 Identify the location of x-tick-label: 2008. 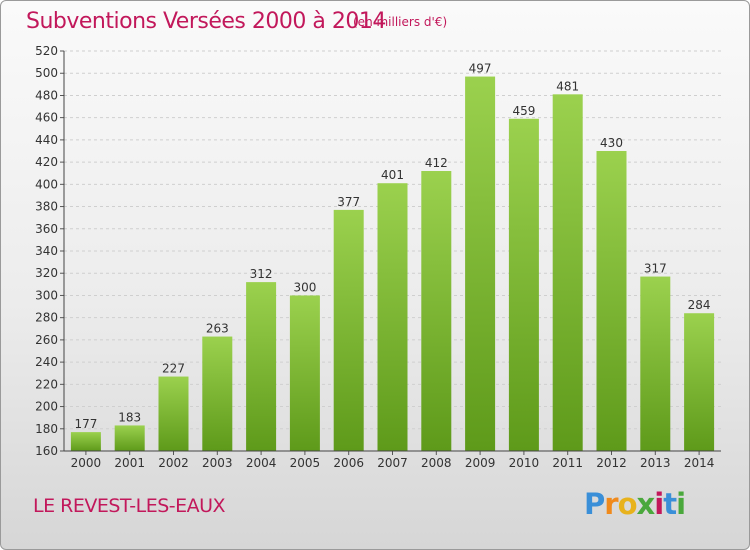
(436, 463).